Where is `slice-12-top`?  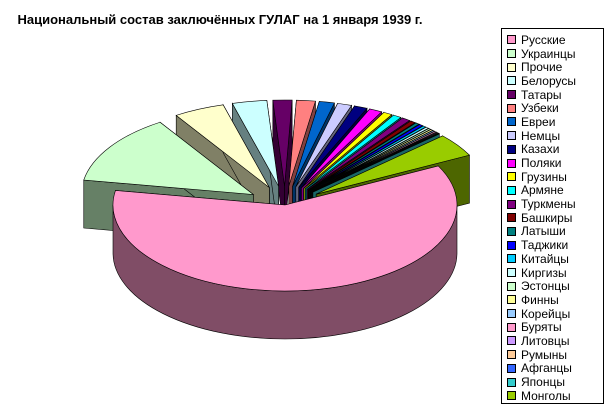 slice-12-top is located at coordinates (358, 153).